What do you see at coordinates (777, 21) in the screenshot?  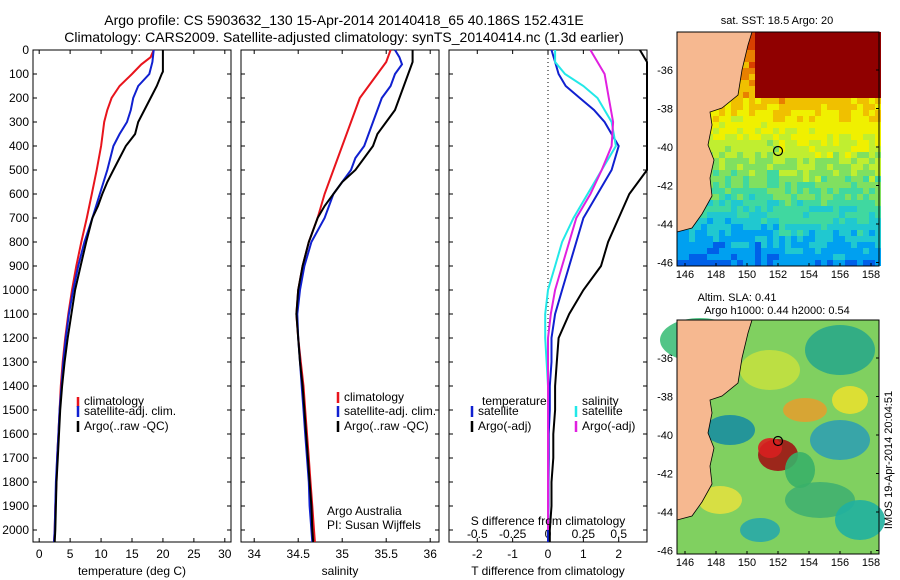 I see `sst-map-title: sat. SST: 18.5 Argo: 20` at bounding box center [777, 21].